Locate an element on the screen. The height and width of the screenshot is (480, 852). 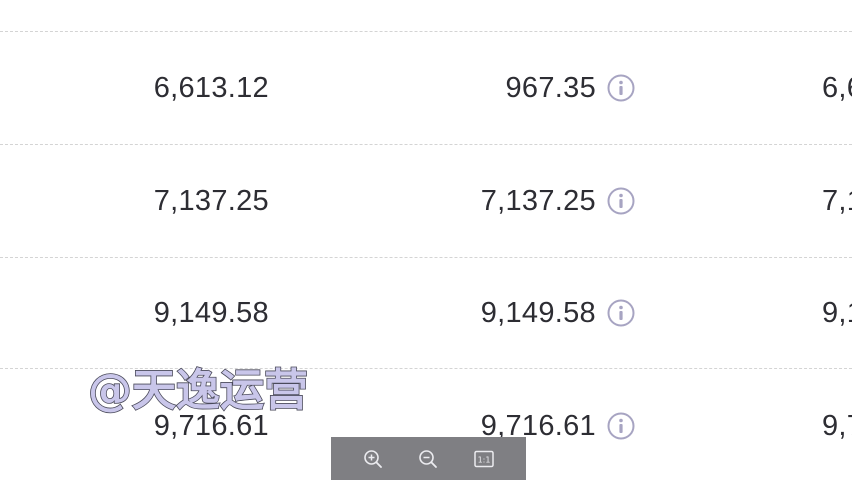
table-cell-amount-truncated: 9,1 is located at coordinates (837, 313).